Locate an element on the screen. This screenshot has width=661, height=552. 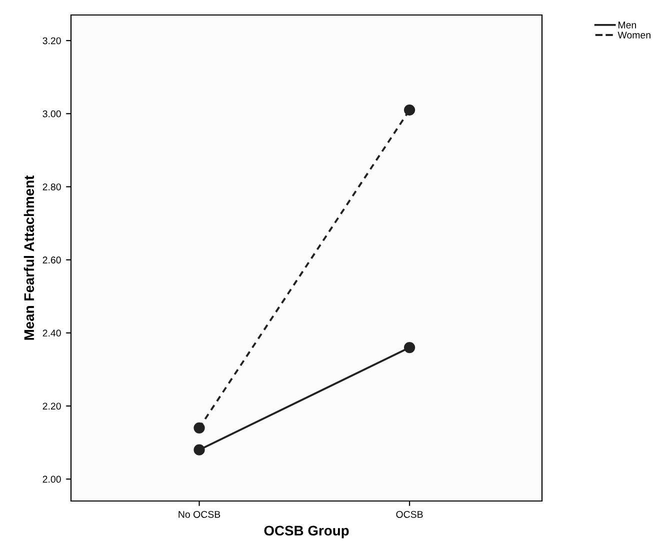
y-tick-label: 2.80 is located at coordinates (51, 186).